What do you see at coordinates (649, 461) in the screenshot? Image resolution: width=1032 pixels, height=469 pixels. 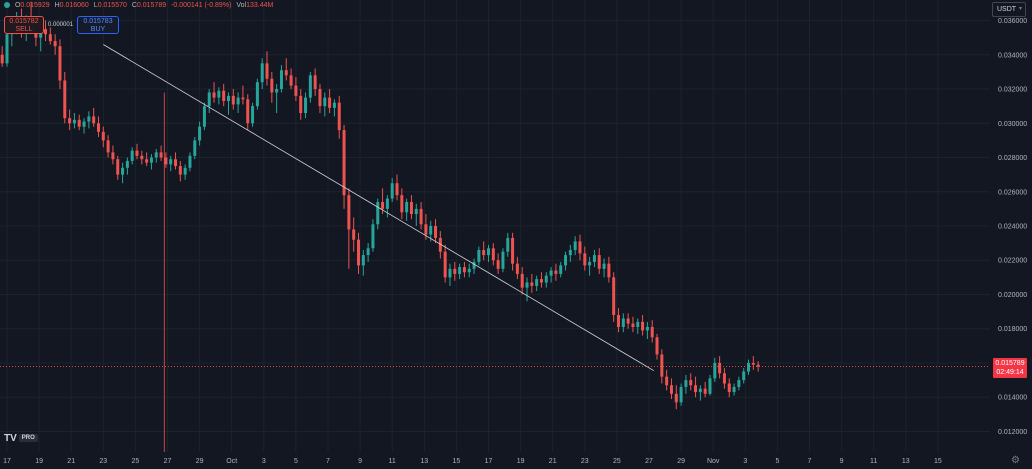 I see `time-tick-label: 27` at bounding box center [649, 461].